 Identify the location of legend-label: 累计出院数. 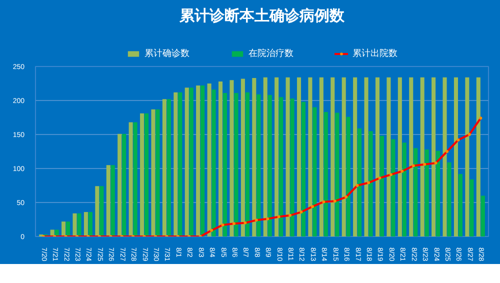
(375, 53).